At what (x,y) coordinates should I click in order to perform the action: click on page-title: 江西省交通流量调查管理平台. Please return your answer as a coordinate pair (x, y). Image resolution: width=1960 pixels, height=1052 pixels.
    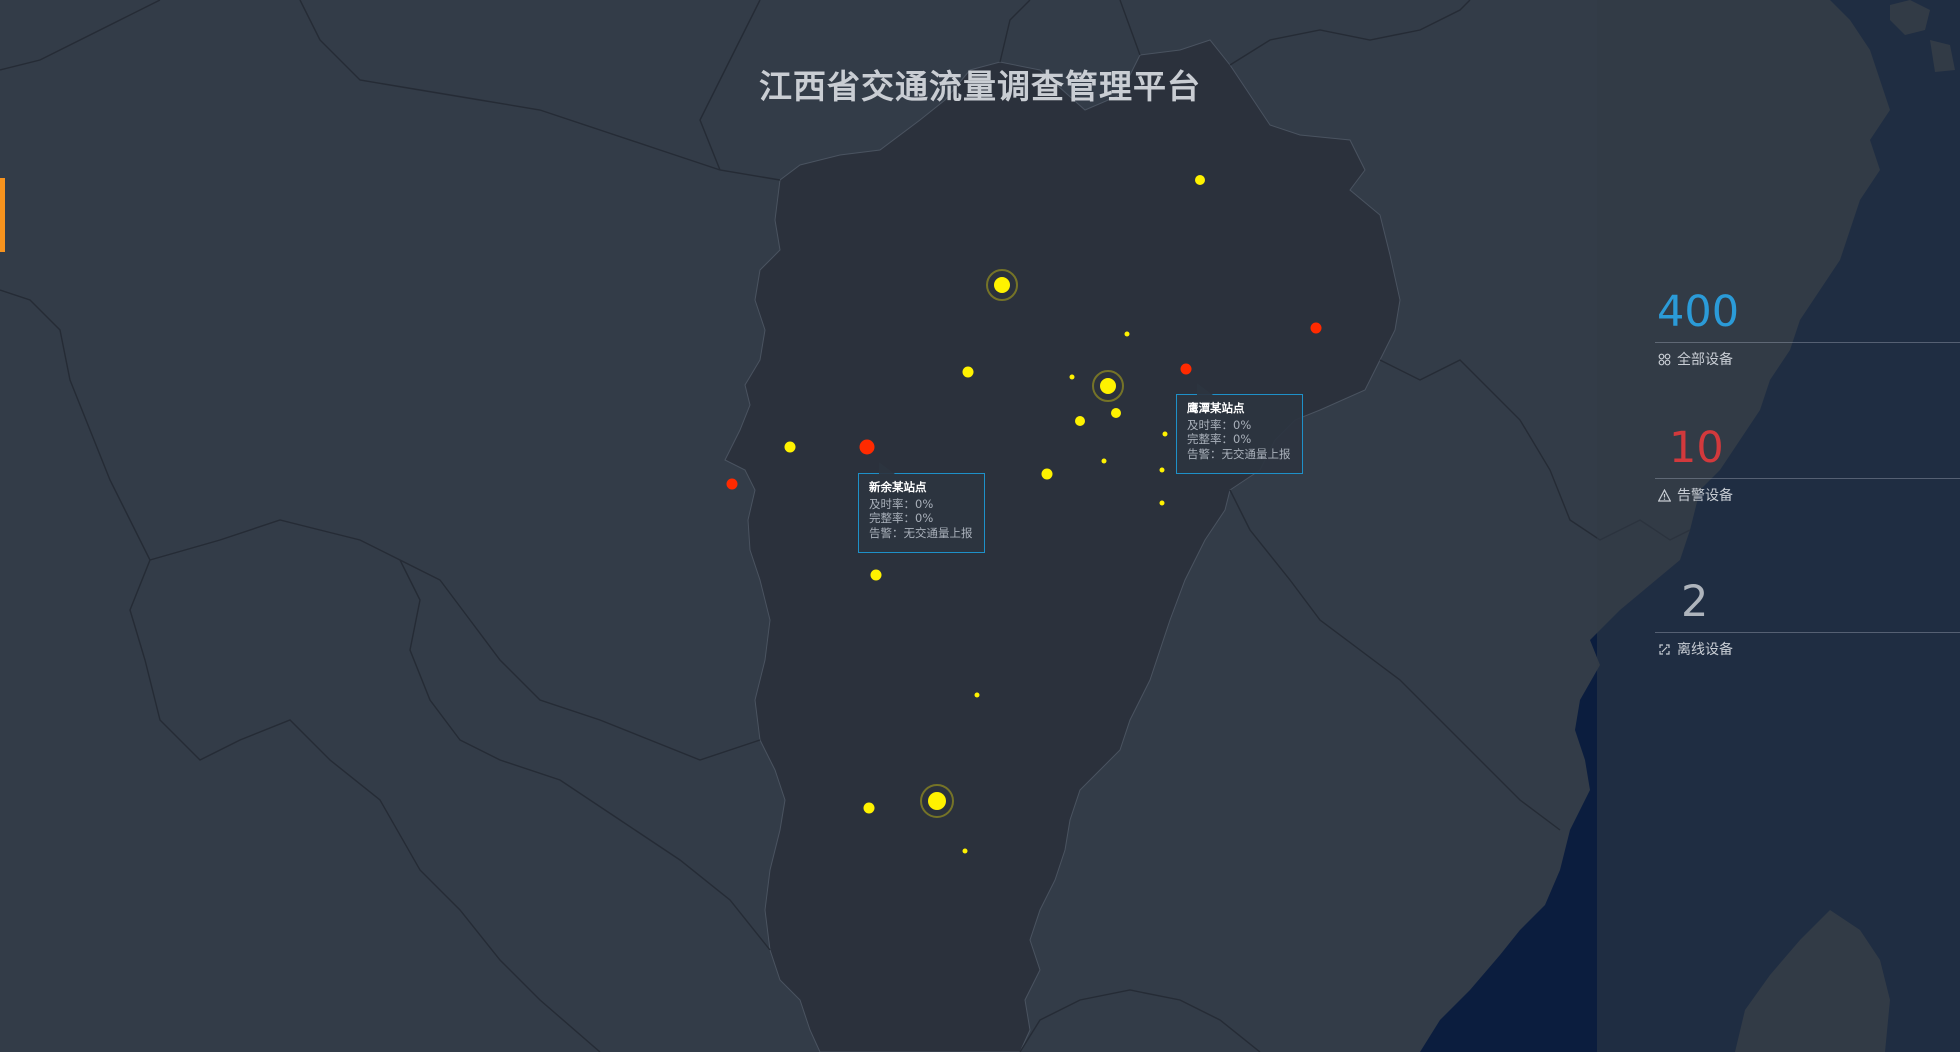
    Looking at the image, I should click on (980, 84).